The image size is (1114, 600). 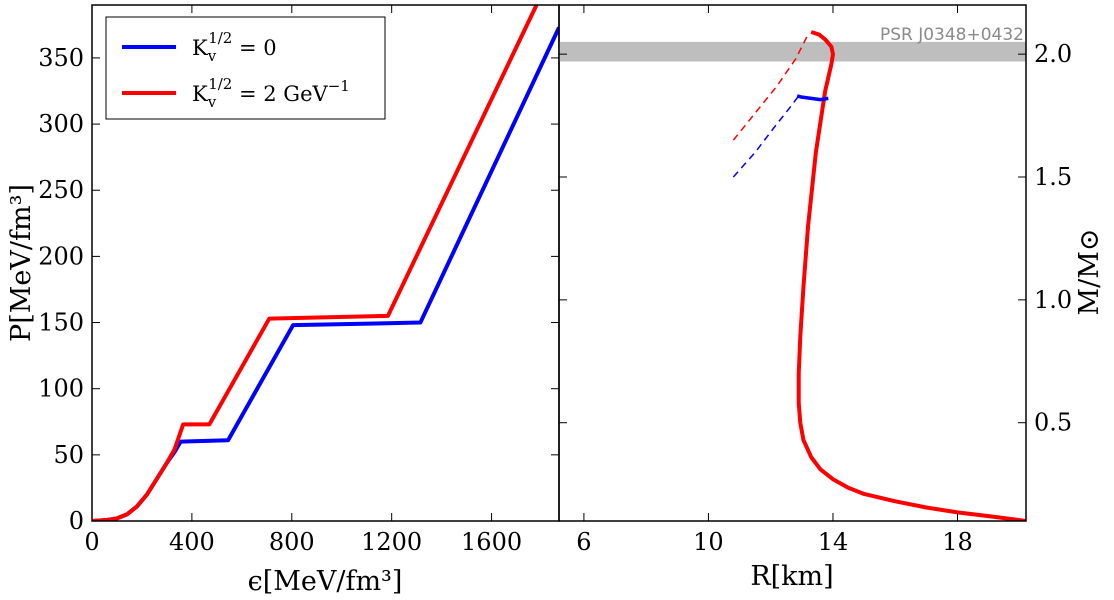 I want to click on mr-unstable-red-dashed, so click(x=770, y=87).